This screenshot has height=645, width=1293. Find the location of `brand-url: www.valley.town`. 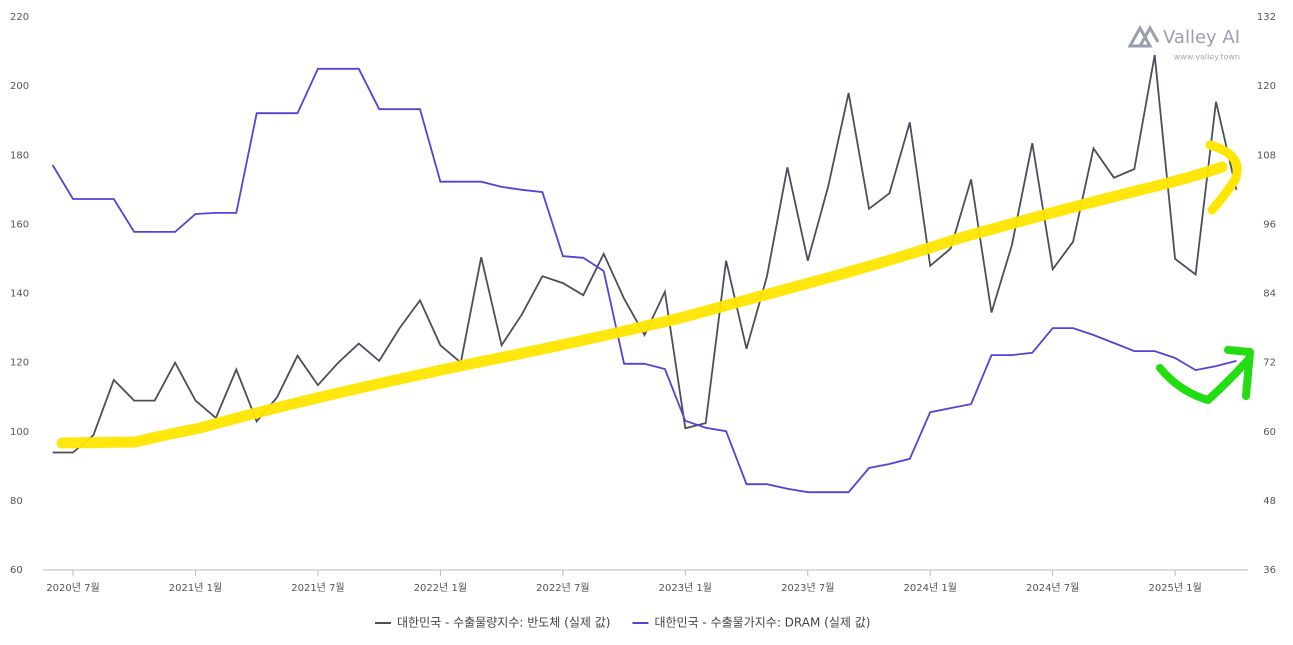

brand-url: www.valley.town is located at coordinates (1207, 57).